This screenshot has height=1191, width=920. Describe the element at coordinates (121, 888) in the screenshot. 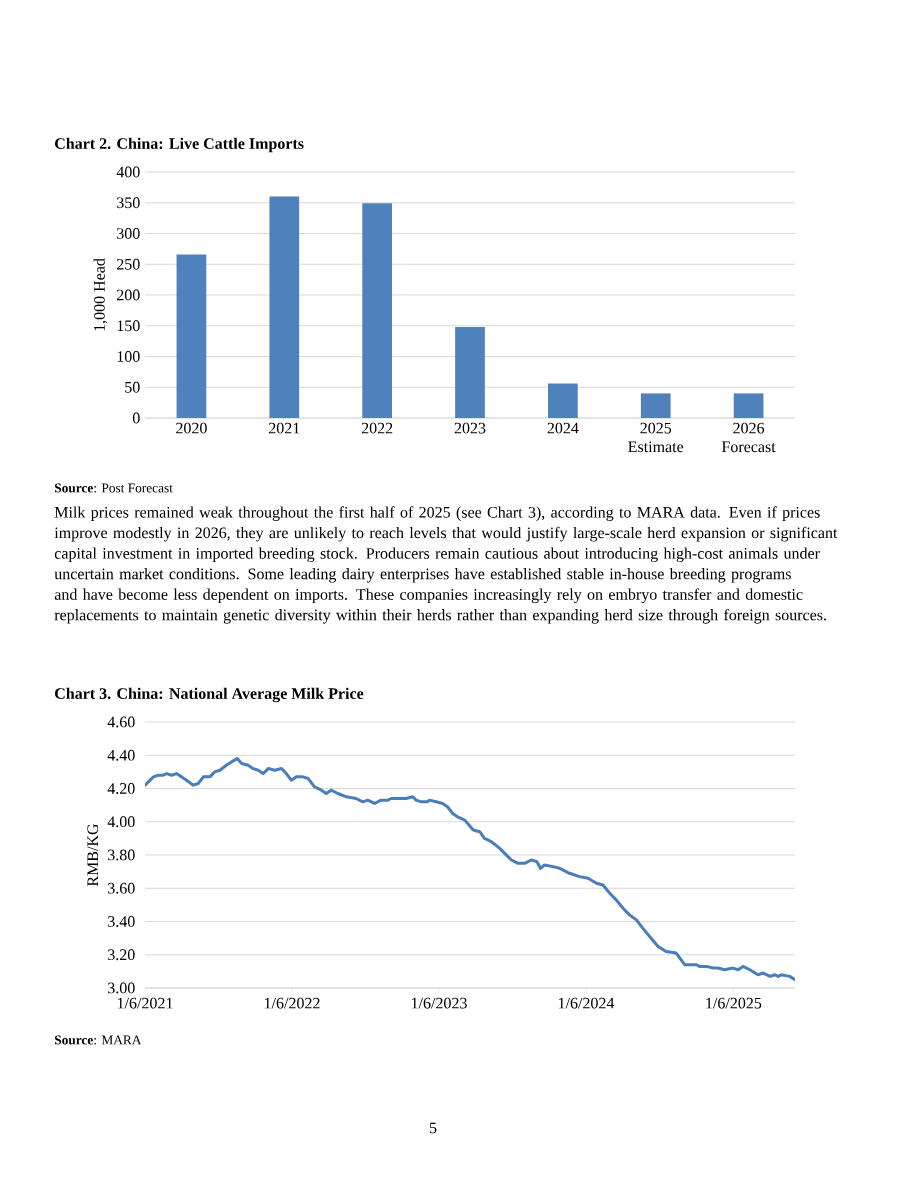

I see `y-tick-label: 3.60` at that location.